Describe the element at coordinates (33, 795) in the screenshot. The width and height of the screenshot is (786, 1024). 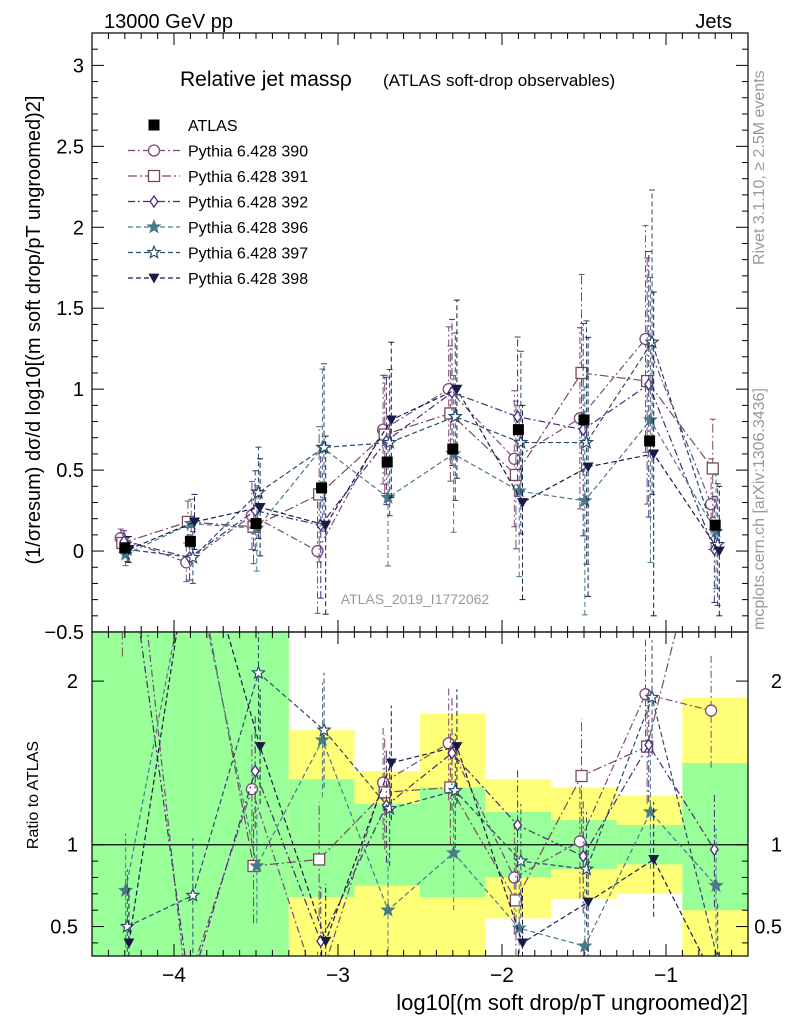
I see `y-axis-label-ratio: Ratio to ATLAS` at that location.